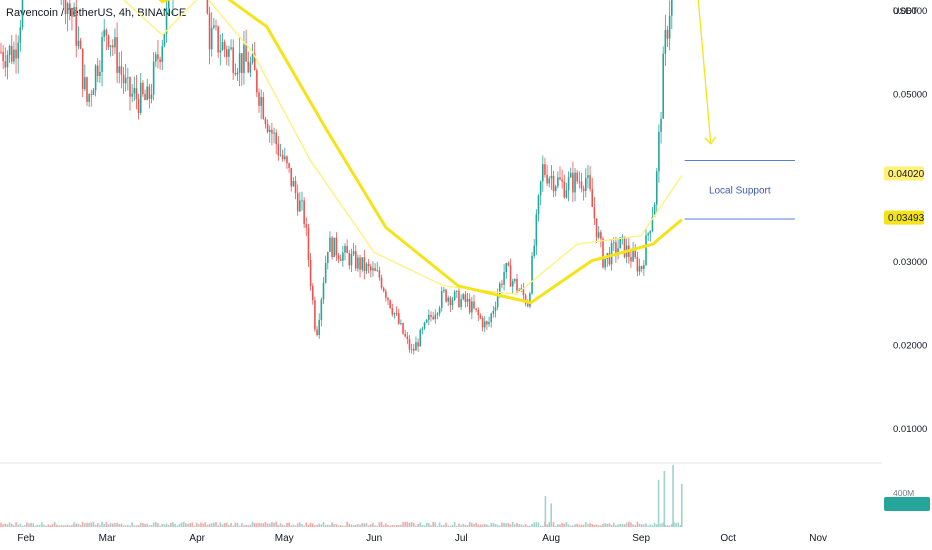  Describe the element at coordinates (903, 493) in the screenshot. I see `volume-tick-label: 400M` at that location.